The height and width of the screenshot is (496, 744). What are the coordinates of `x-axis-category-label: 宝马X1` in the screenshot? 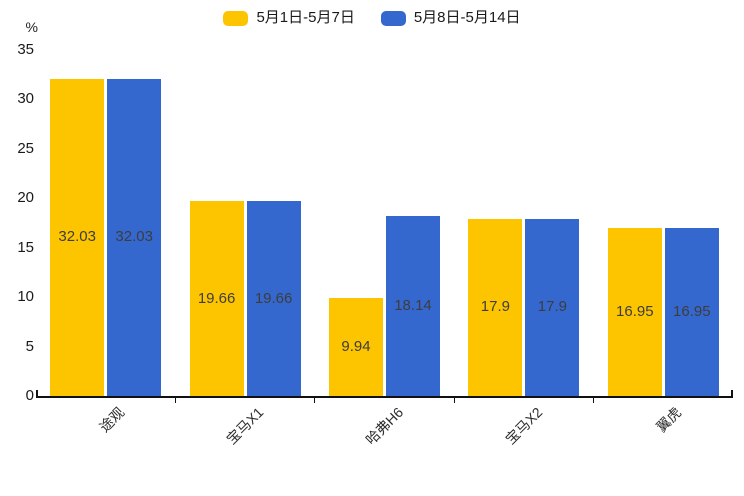 It's located at (245, 426).